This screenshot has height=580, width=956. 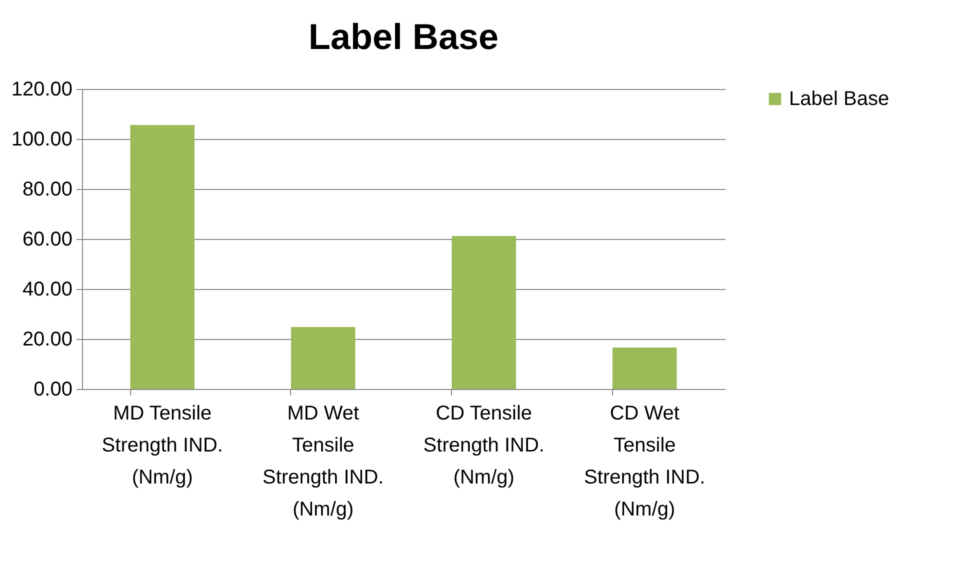 What do you see at coordinates (47, 289) in the screenshot?
I see `y-tick-label: 40.00` at bounding box center [47, 289].